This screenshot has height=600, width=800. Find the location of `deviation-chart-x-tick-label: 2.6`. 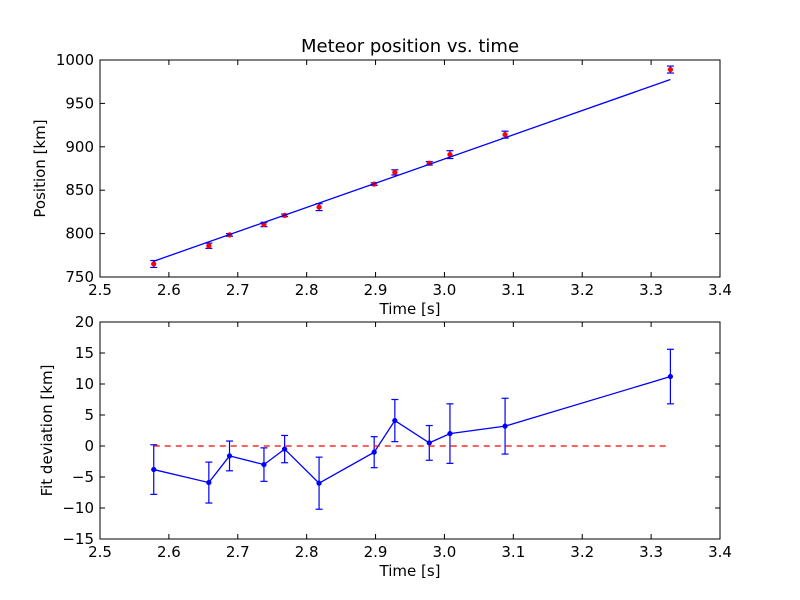

deviation-chart-x-tick-label: 2.6 is located at coordinates (169, 552).